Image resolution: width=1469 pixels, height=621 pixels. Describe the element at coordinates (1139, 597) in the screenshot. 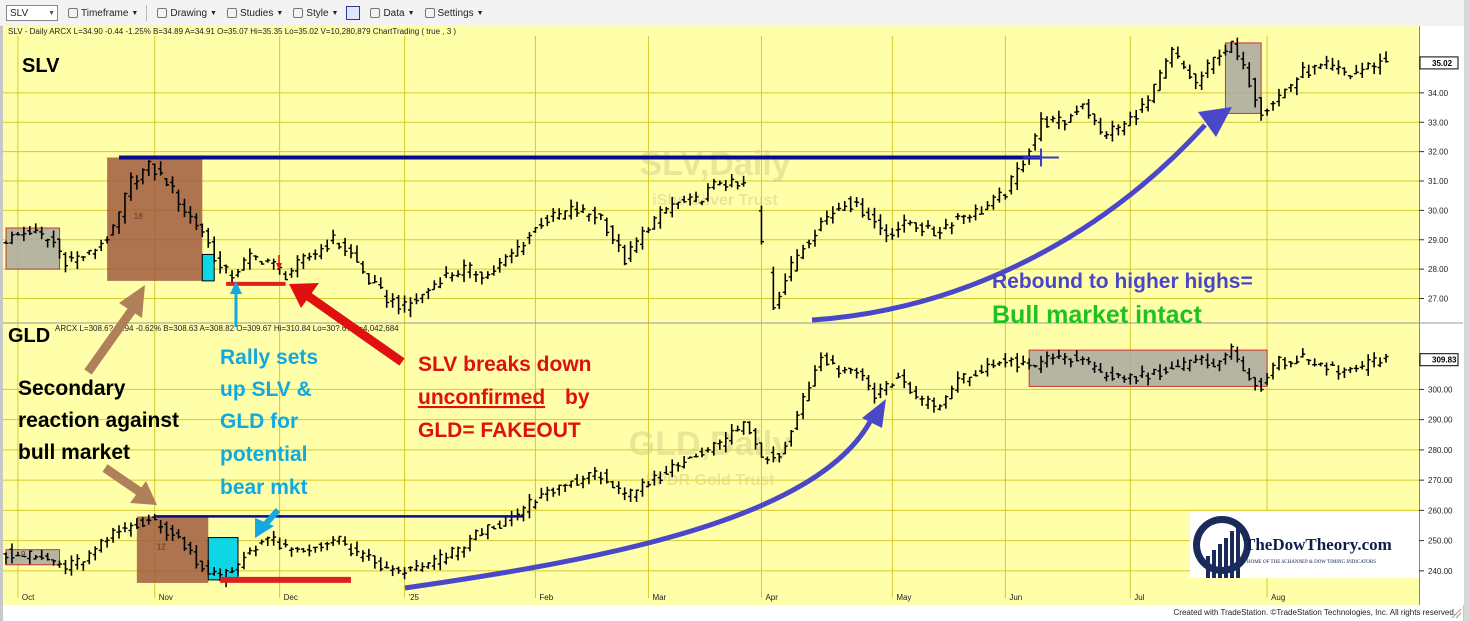

I see `x-tick-label: Jul` at that location.